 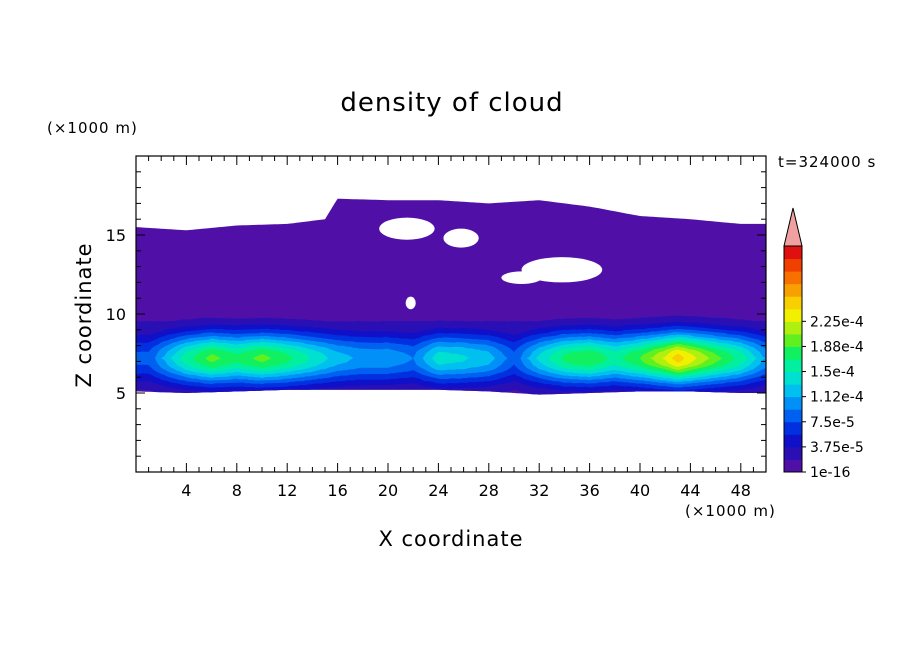 What do you see at coordinates (92, 128) in the screenshot?
I see `y-unit-label: (×1000 m)` at bounding box center [92, 128].